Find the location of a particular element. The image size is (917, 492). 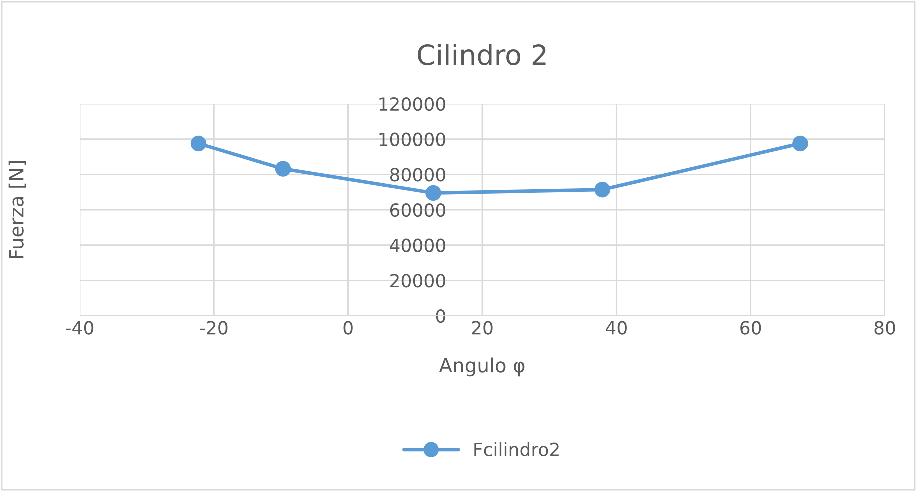

y-axis-title: Fuerza [N] is located at coordinates (17, 209).